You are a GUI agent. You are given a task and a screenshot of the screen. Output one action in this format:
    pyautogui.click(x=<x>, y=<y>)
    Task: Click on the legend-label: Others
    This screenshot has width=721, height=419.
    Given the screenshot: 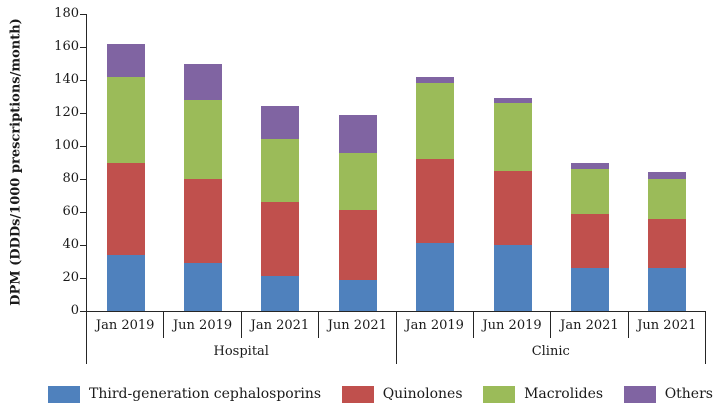 What is the action you would take?
    pyautogui.click(x=688, y=394)
    